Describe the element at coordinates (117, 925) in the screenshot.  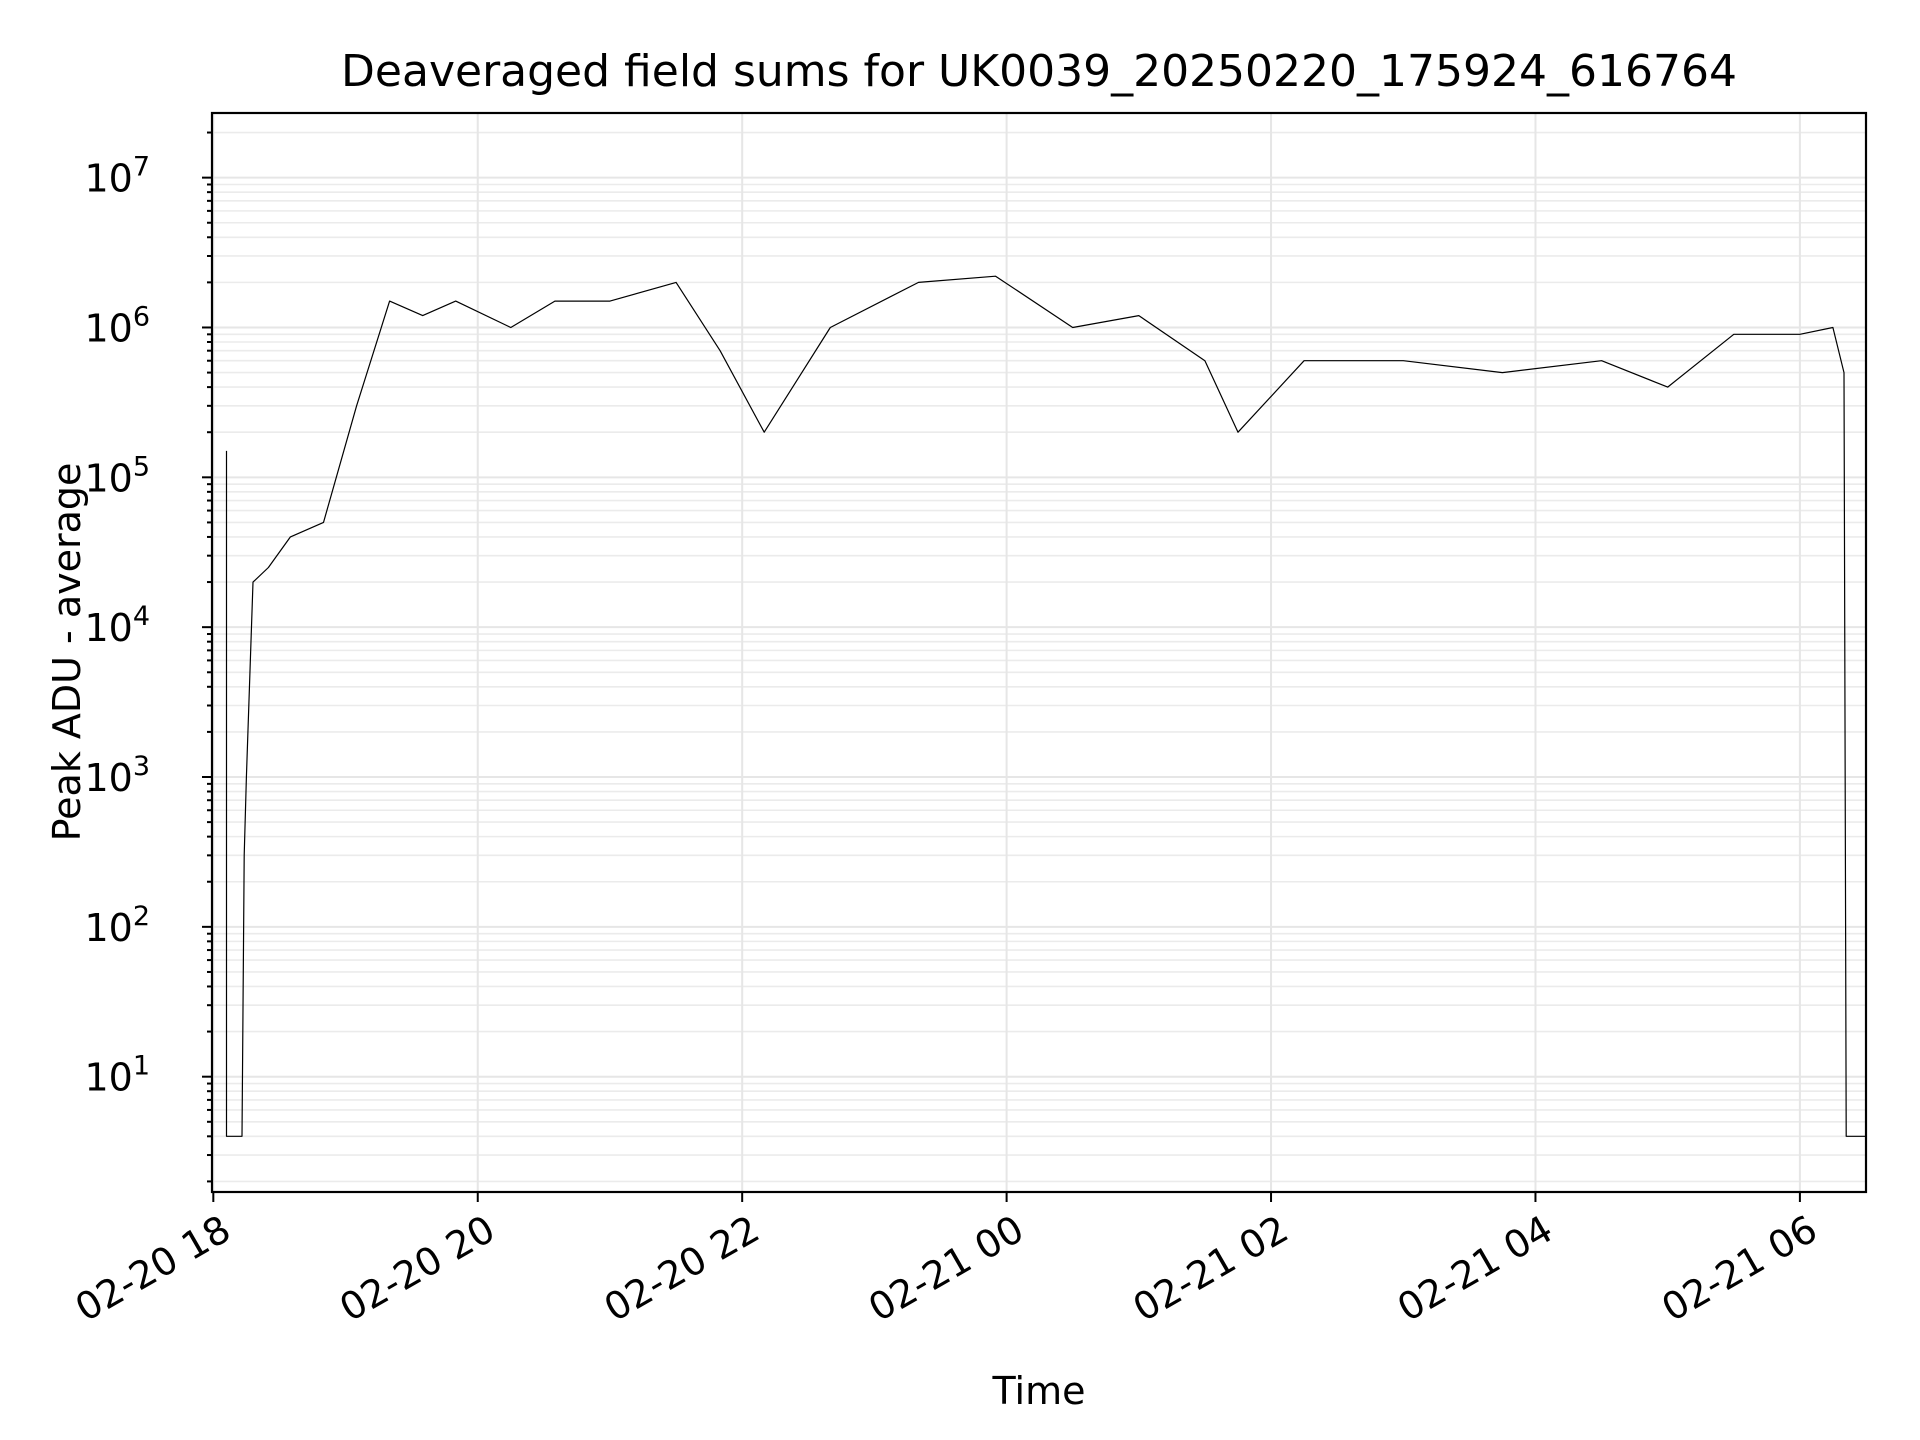
I see `y-tick-label: 102` at that location.